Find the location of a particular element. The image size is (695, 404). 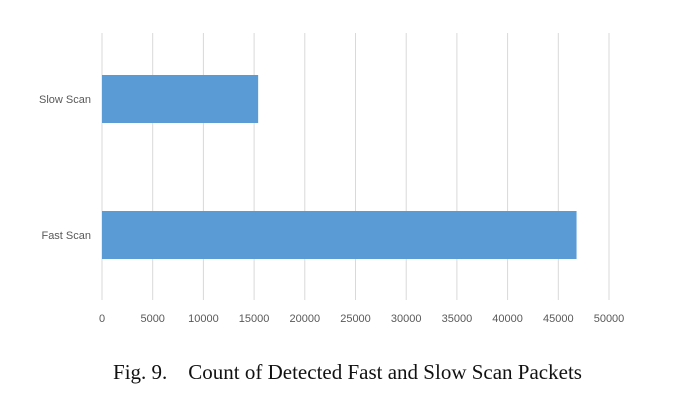

x-tick-label: 0 is located at coordinates (102, 319).